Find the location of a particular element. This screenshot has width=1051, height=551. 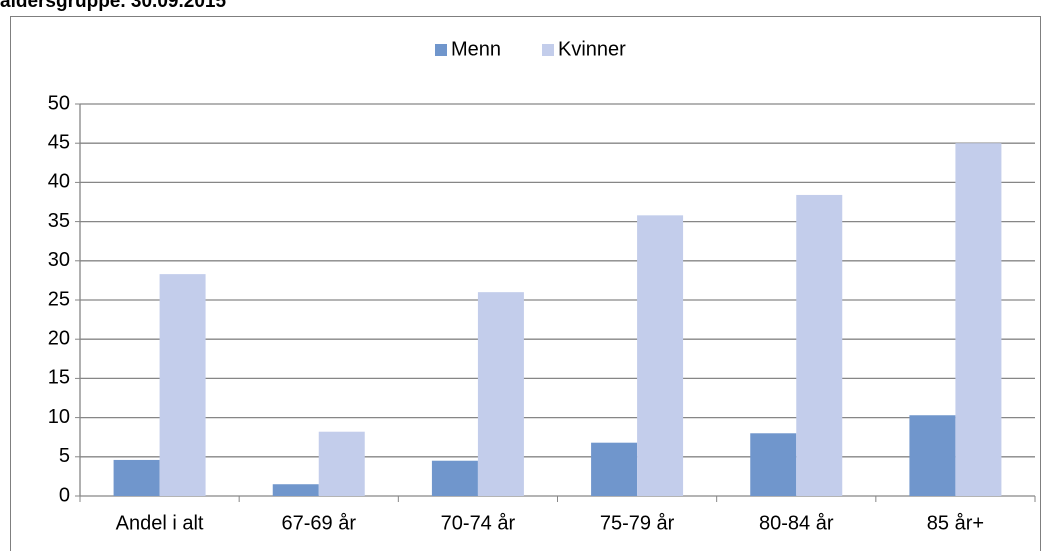

y-tick-label: 30 is located at coordinates (59, 260).